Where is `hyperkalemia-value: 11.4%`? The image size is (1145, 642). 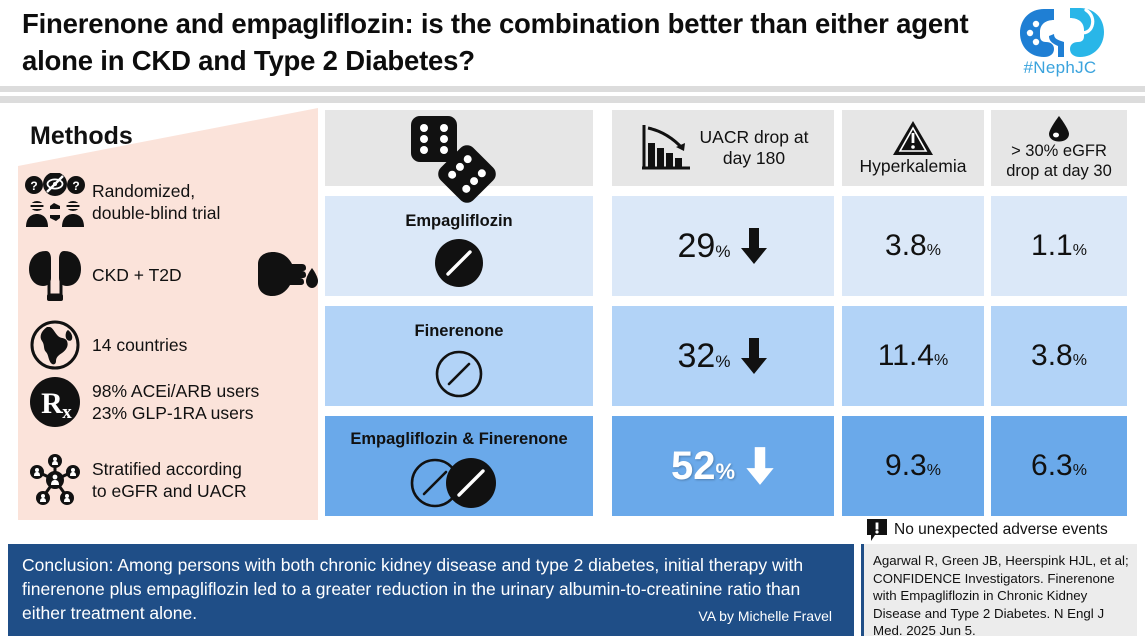 hyperkalemia-value: 11.4% is located at coordinates (913, 355).